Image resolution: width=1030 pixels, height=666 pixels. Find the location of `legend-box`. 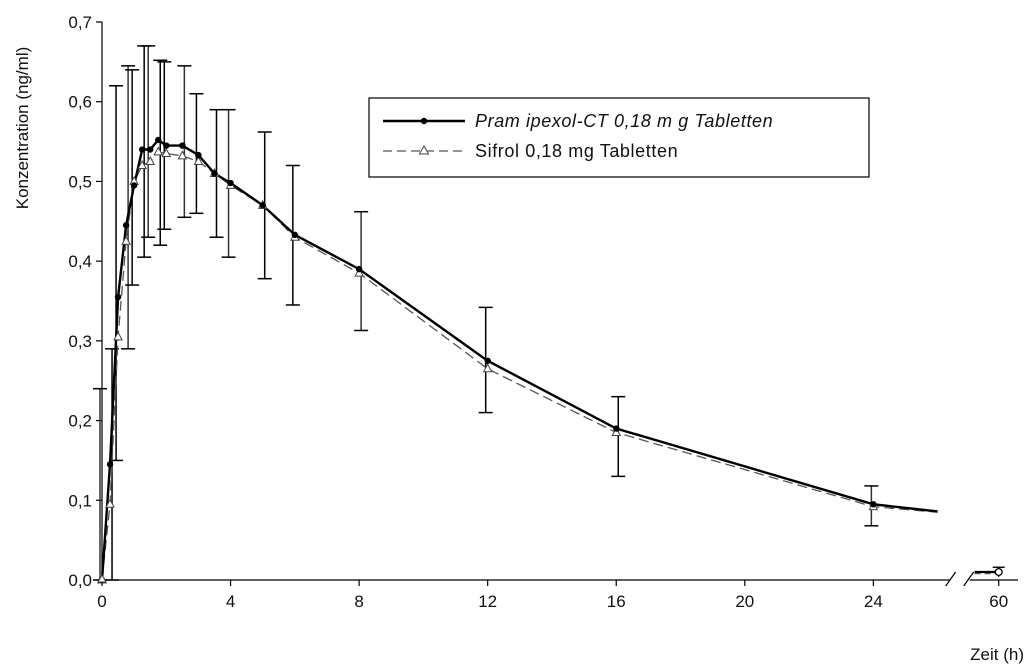

legend-box is located at coordinates (619, 137).